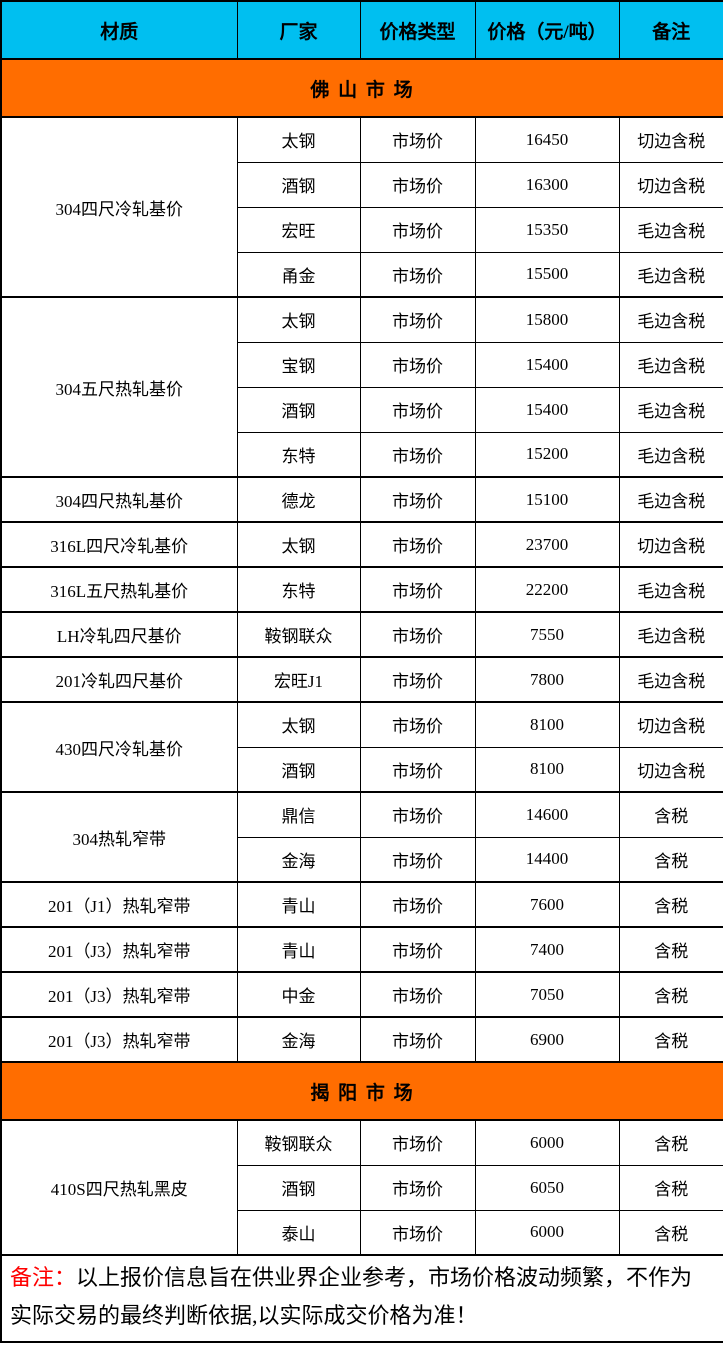 The width and height of the screenshot is (723, 1347). I want to click on note-label: 备注：, so click(43, 1278).